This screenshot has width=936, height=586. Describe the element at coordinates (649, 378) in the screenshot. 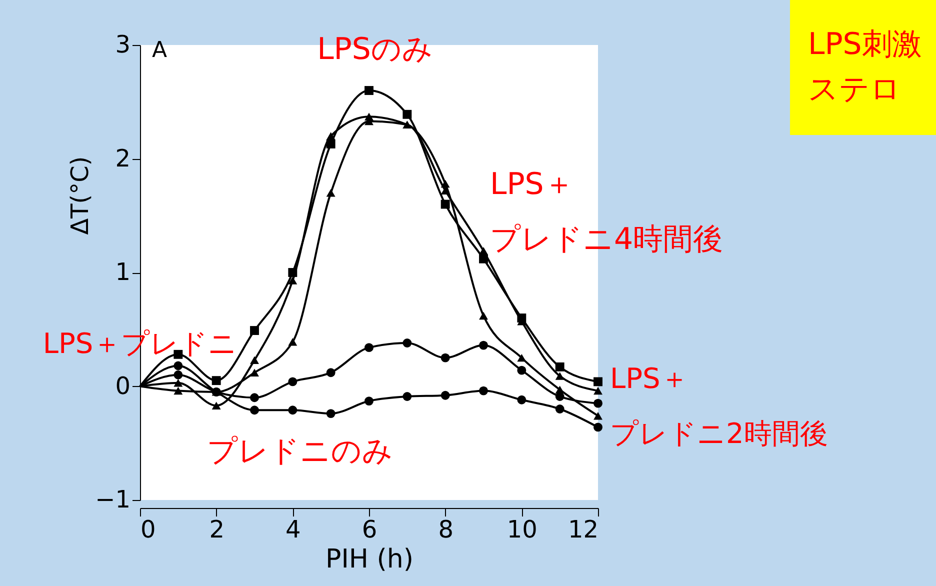

I see `text: LPS＋` at that location.